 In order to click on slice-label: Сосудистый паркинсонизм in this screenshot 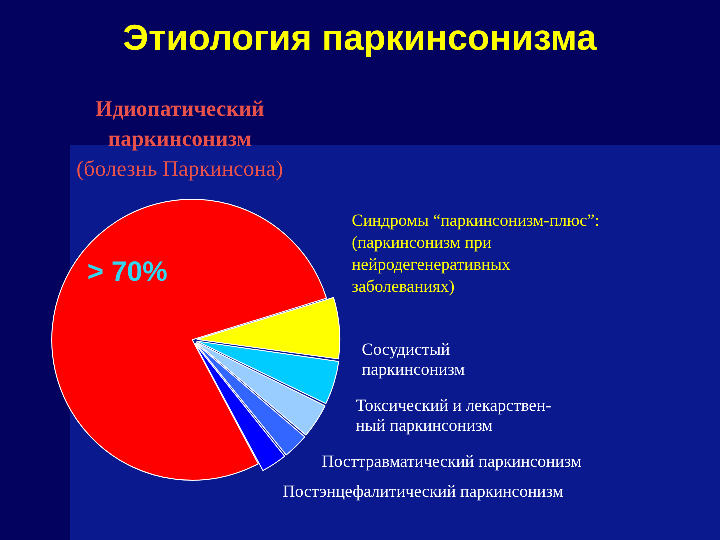, I will do `click(414, 359)`.